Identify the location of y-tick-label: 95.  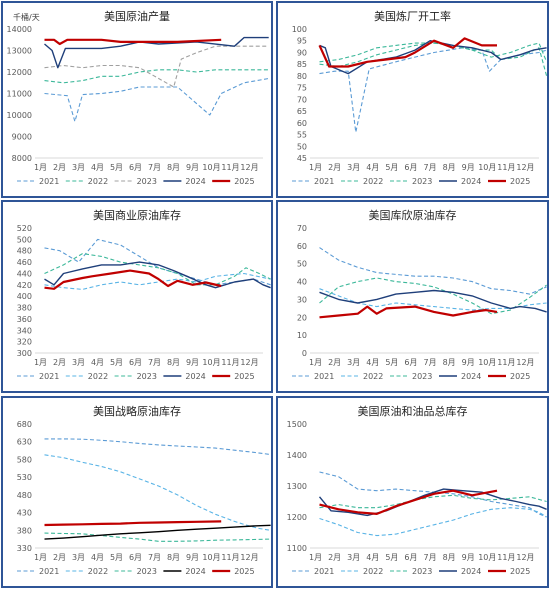
(302, 41).